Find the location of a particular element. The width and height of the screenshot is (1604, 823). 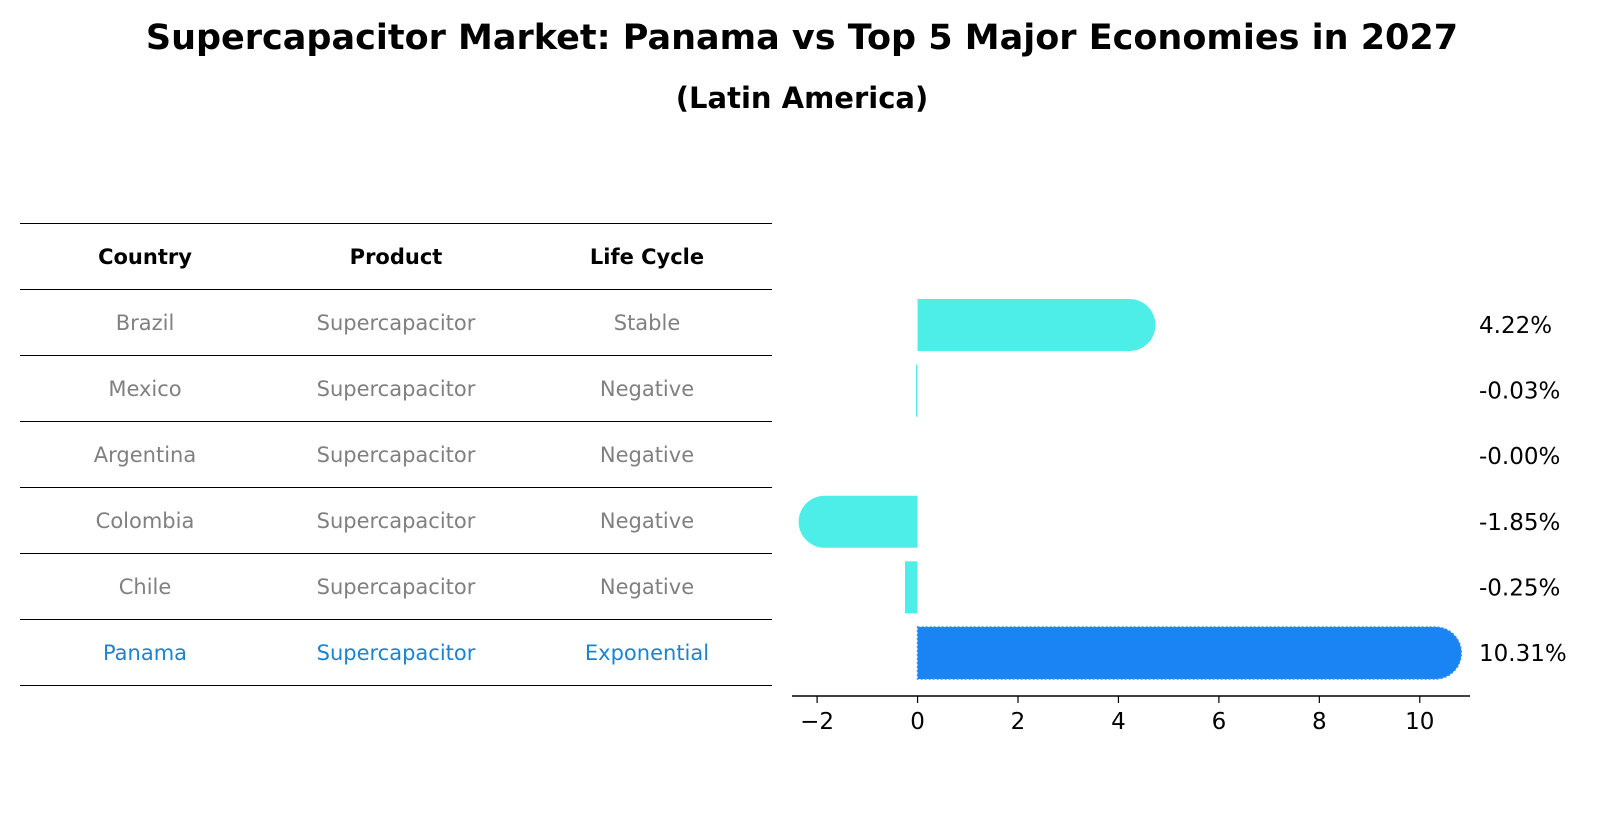

table-row: Colombia Supercapacitor Negative is located at coordinates (396, 520).